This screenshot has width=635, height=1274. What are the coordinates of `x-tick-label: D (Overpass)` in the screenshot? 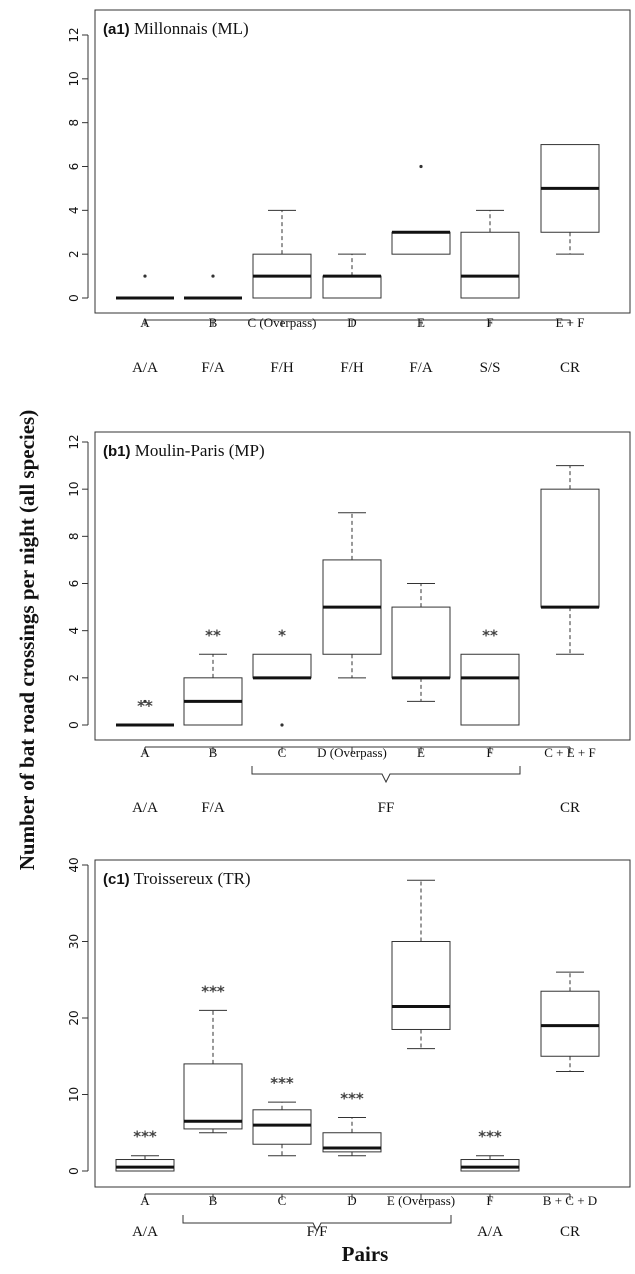 It's located at (352, 752).